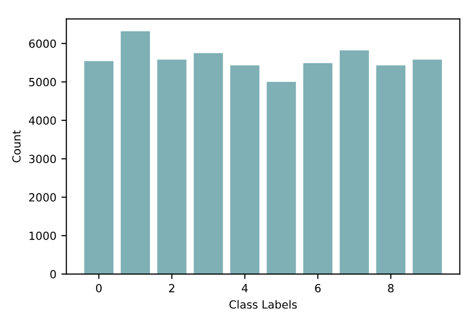 The image size is (474, 315). What do you see at coordinates (43, 236) in the screenshot?
I see `y-tick-label: 1000` at bounding box center [43, 236].